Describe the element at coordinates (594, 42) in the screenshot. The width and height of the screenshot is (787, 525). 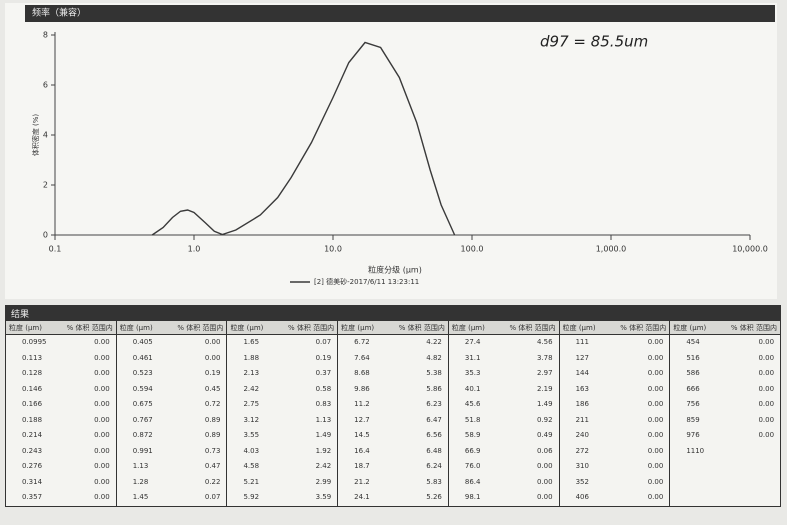
I see `annotation: d97 = 85.5um` at that location.